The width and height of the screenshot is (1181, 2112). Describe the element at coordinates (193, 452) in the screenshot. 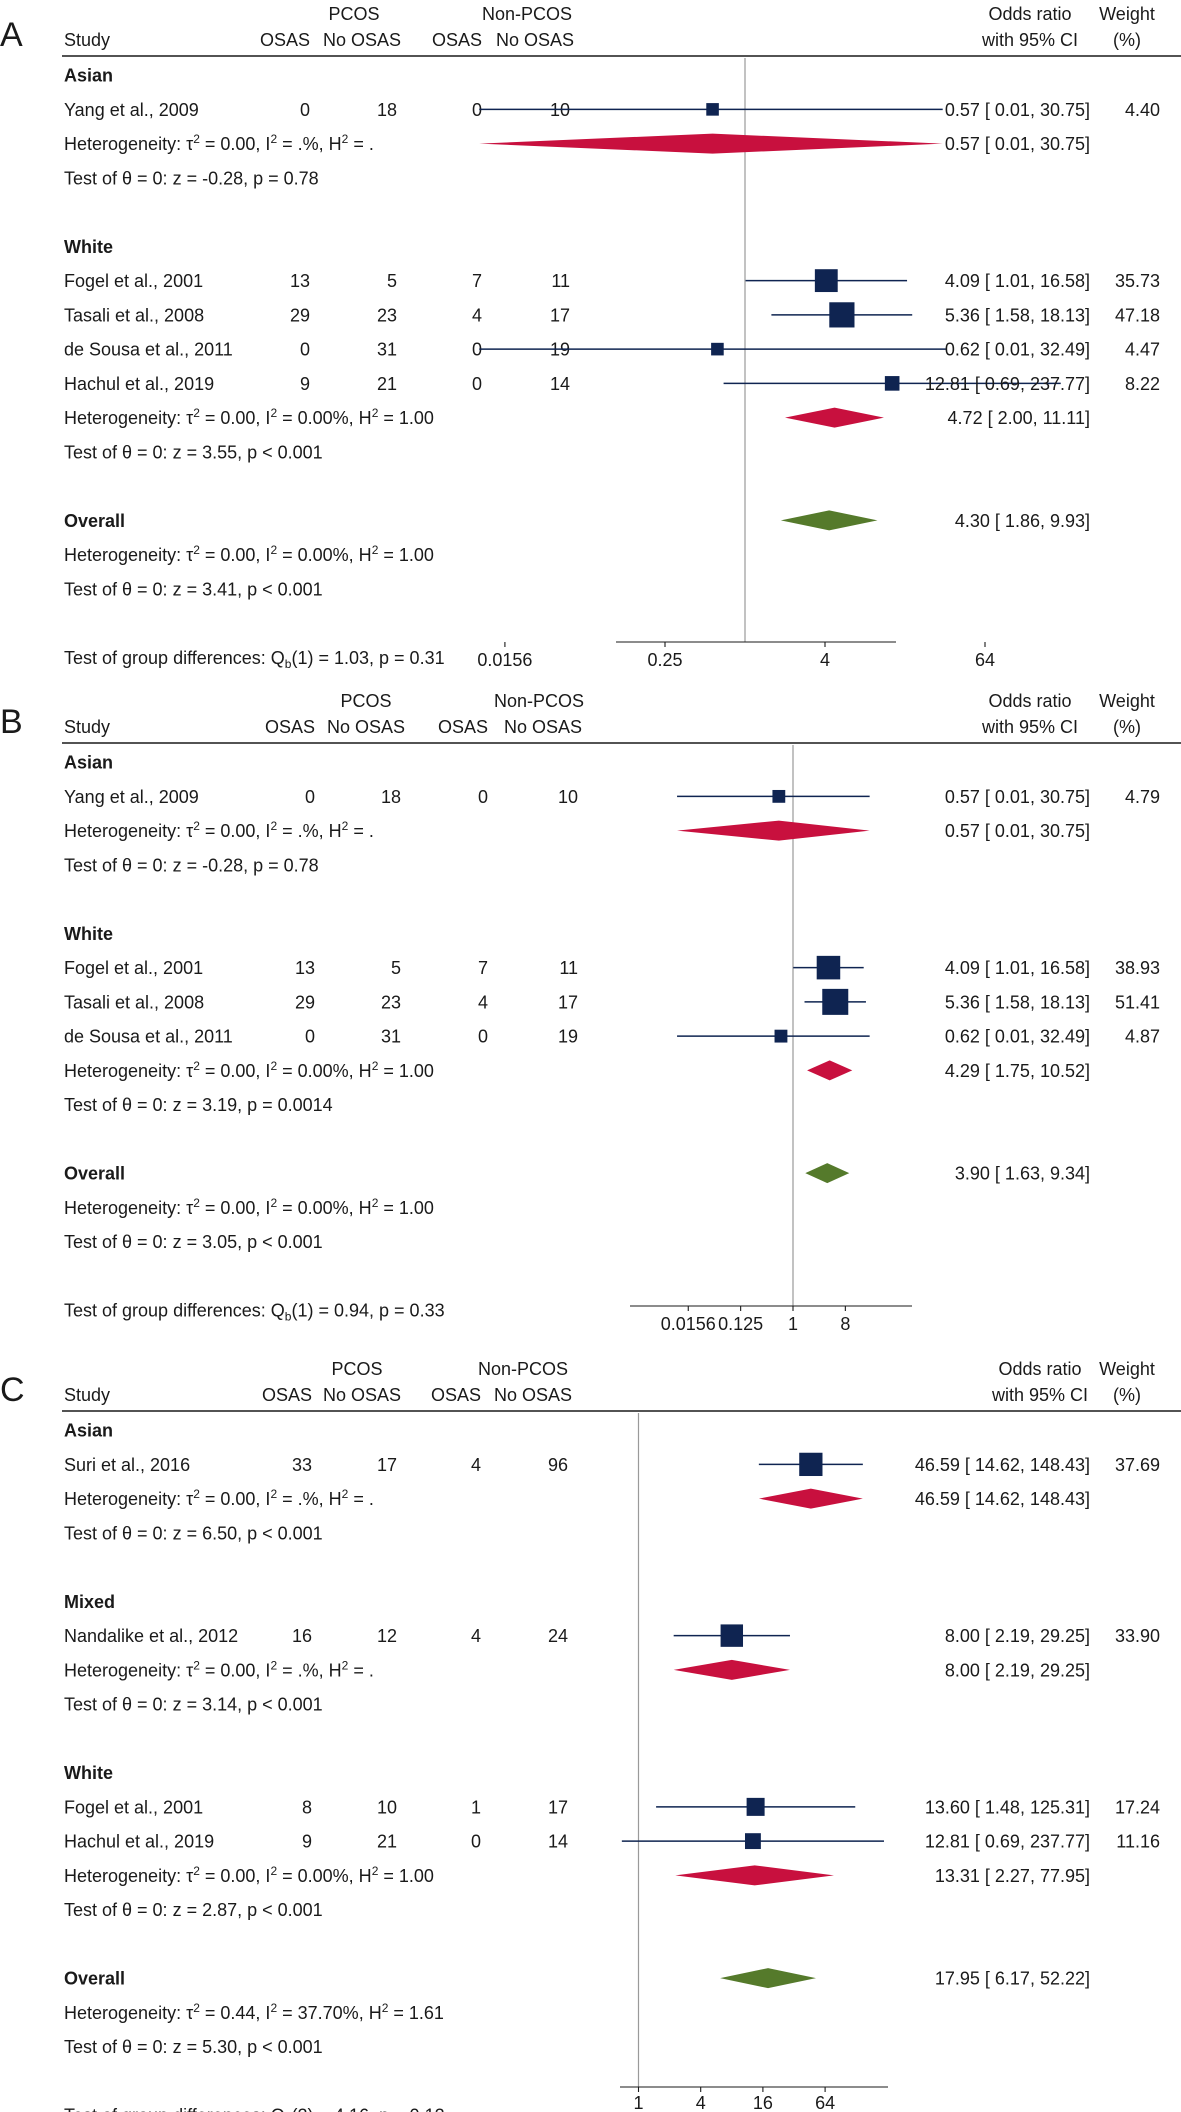

I see `test-statistic-label: Test of θ = 0: z = 3.55, p < 0.001` at that location.